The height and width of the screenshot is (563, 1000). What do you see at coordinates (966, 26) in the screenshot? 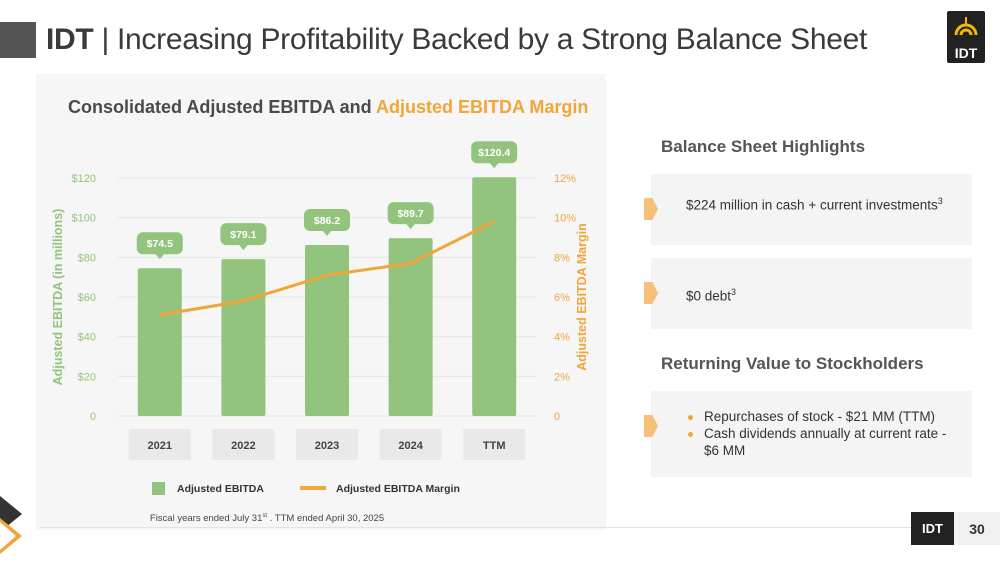
I see `logo-mark-icon` at bounding box center [966, 26].